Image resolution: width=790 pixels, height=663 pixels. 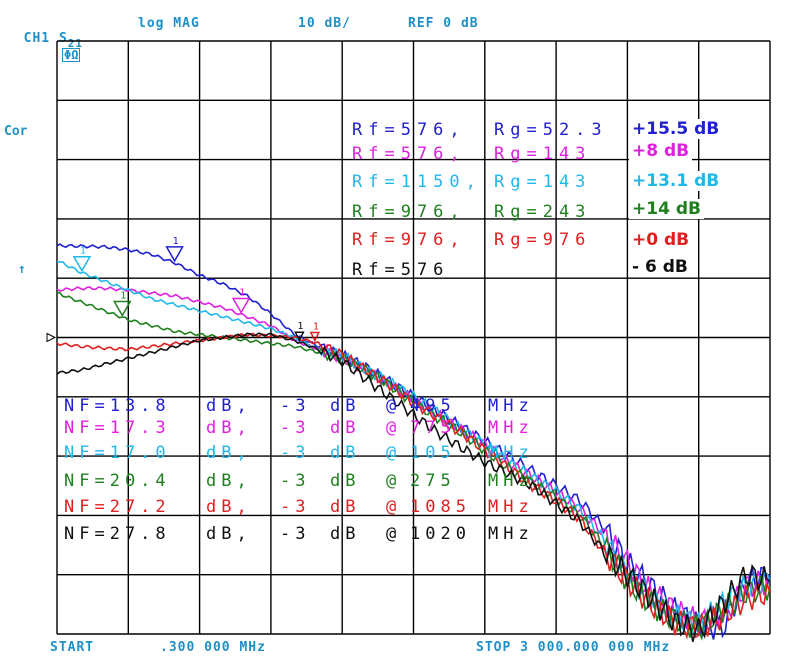 What do you see at coordinates (394, 406) in the screenshot?
I see `nf-row-1-at: @` at bounding box center [394, 406].